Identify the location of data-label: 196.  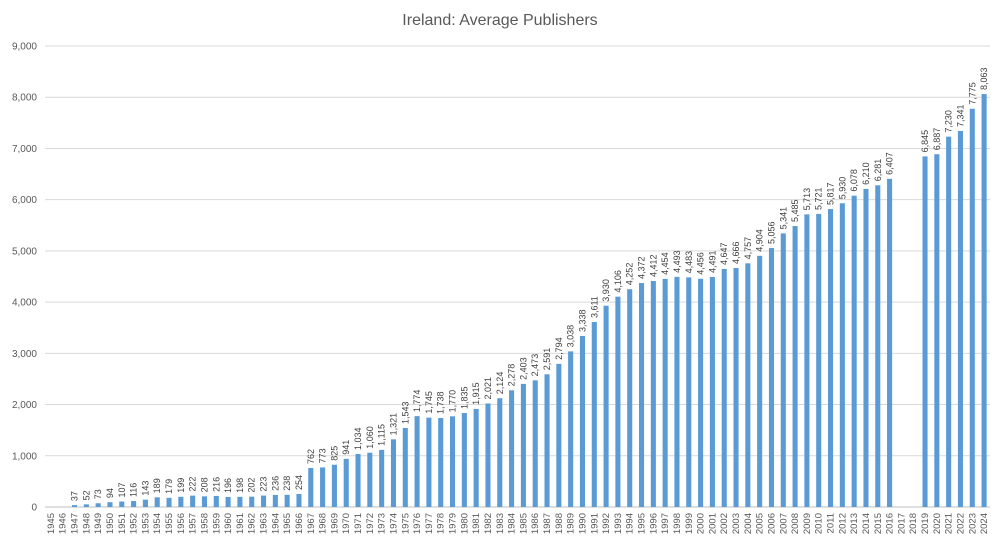
(228, 485).